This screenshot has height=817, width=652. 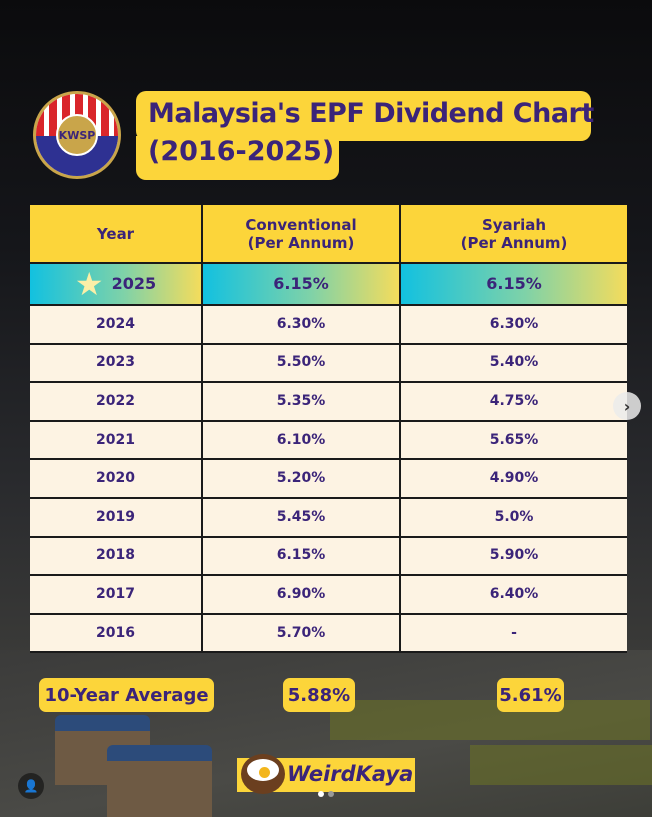 I want to click on cell-text: 2021, so click(x=115, y=439).